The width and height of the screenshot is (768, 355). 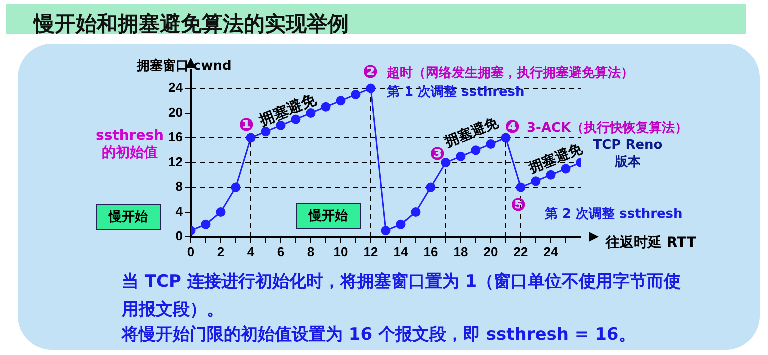 What do you see at coordinates (431, 252) in the screenshot?
I see `x-tick-label: 16` at bounding box center [431, 252].